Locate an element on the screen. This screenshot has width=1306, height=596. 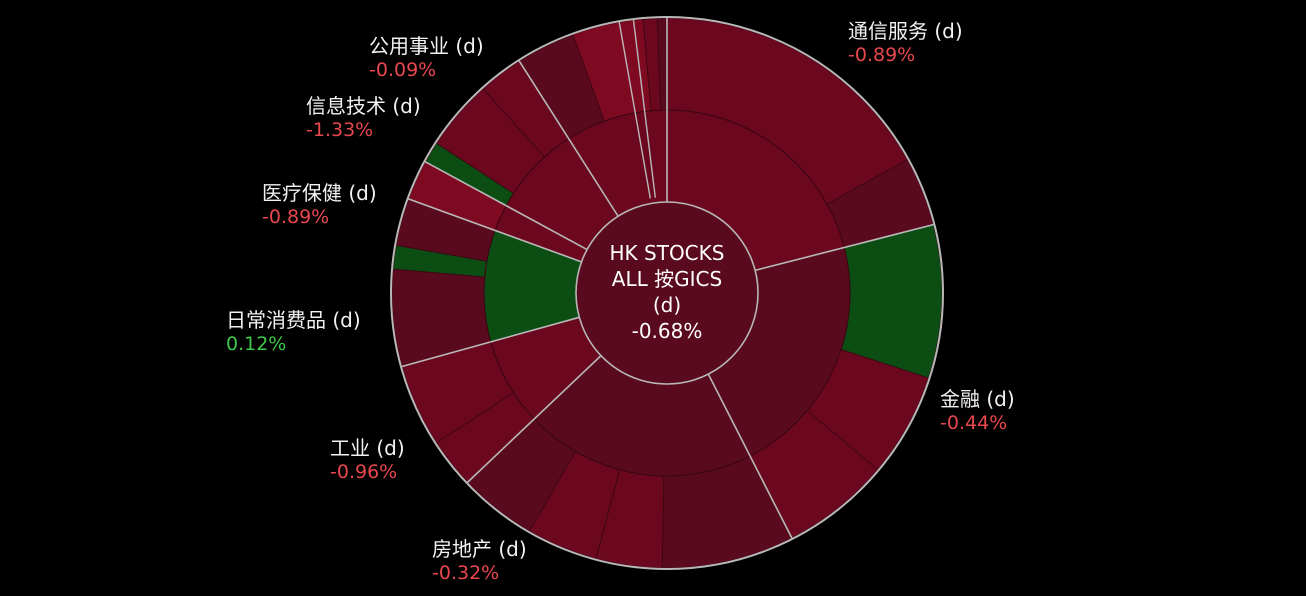
sector-value-2: -0.32% is located at coordinates (465, 573).